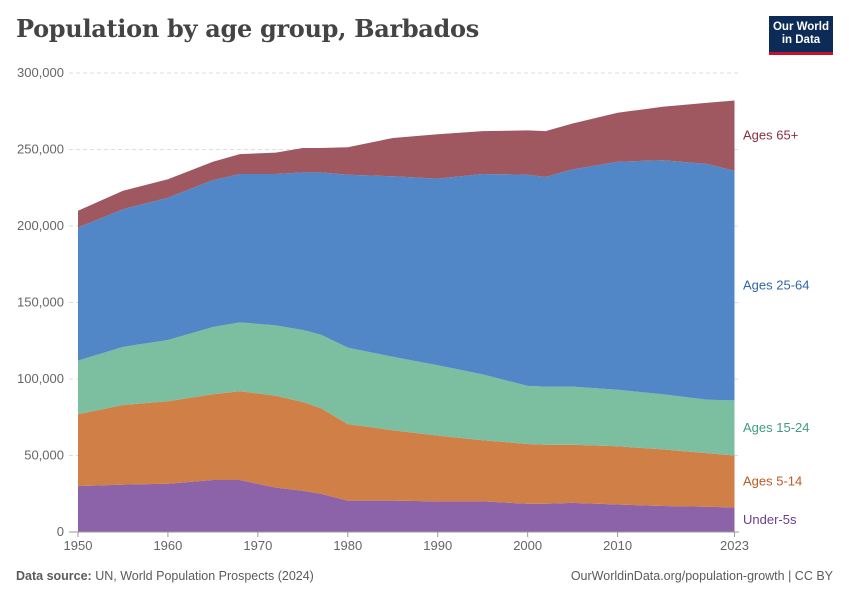 Image resolution: width=850 pixels, height=600 pixels. I want to click on y-tick-label: 200,000, so click(40, 225).